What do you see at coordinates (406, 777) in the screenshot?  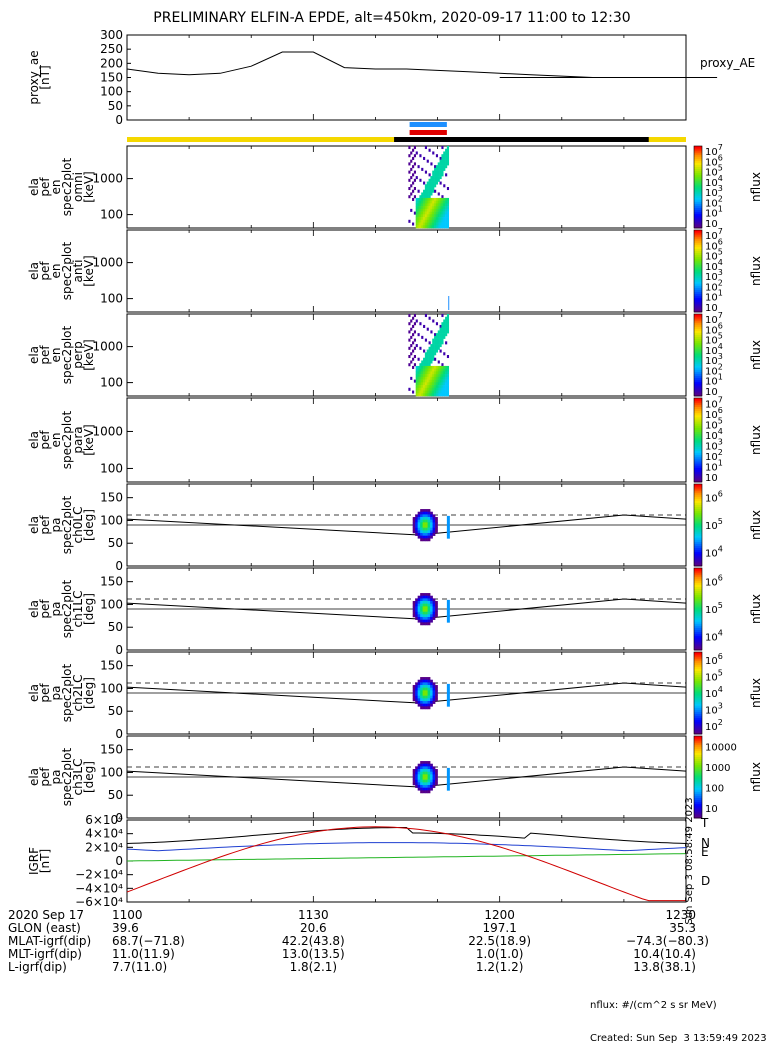 I see `pa-ch3-losscone` at bounding box center [406, 777].